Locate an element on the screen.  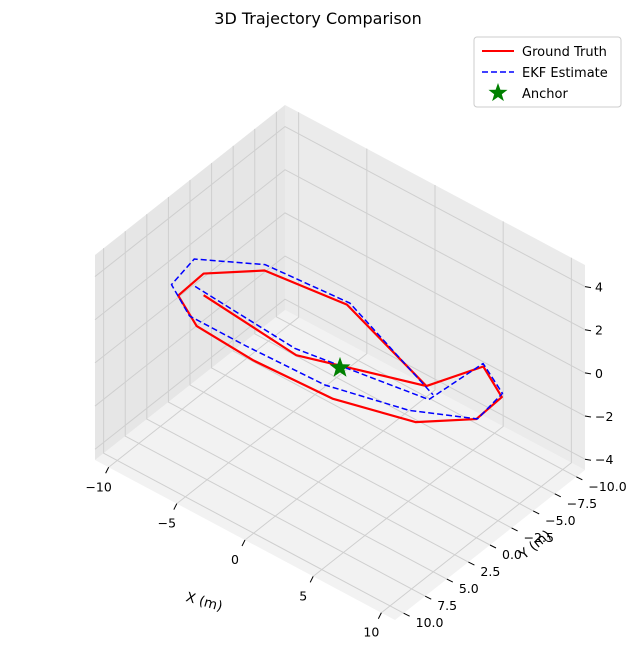
z-tick-label-2: 0 is located at coordinates (599, 373).